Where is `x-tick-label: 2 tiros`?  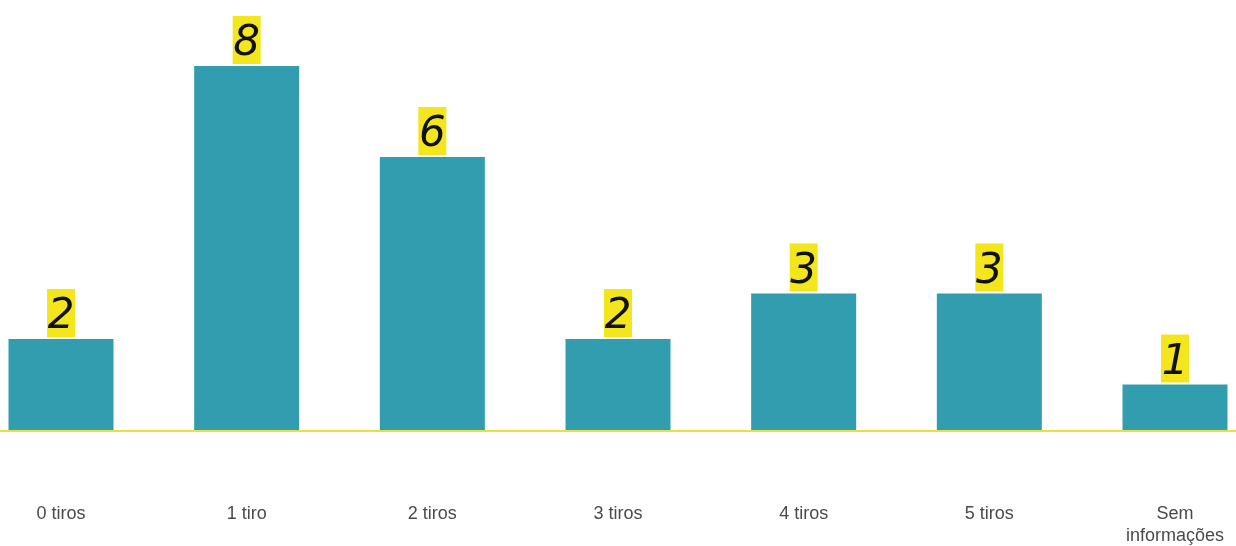
x-tick-label: 2 tiros is located at coordinates (432, 513).